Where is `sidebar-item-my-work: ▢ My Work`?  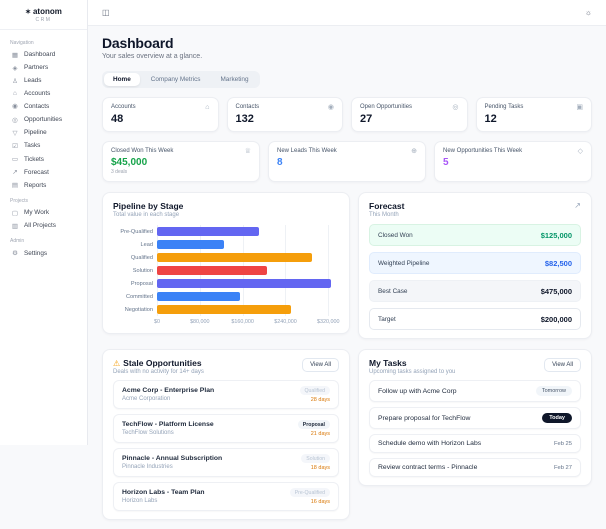
sidebar-item-my-work: ▢ My Work is located at coordinates (43, 212).